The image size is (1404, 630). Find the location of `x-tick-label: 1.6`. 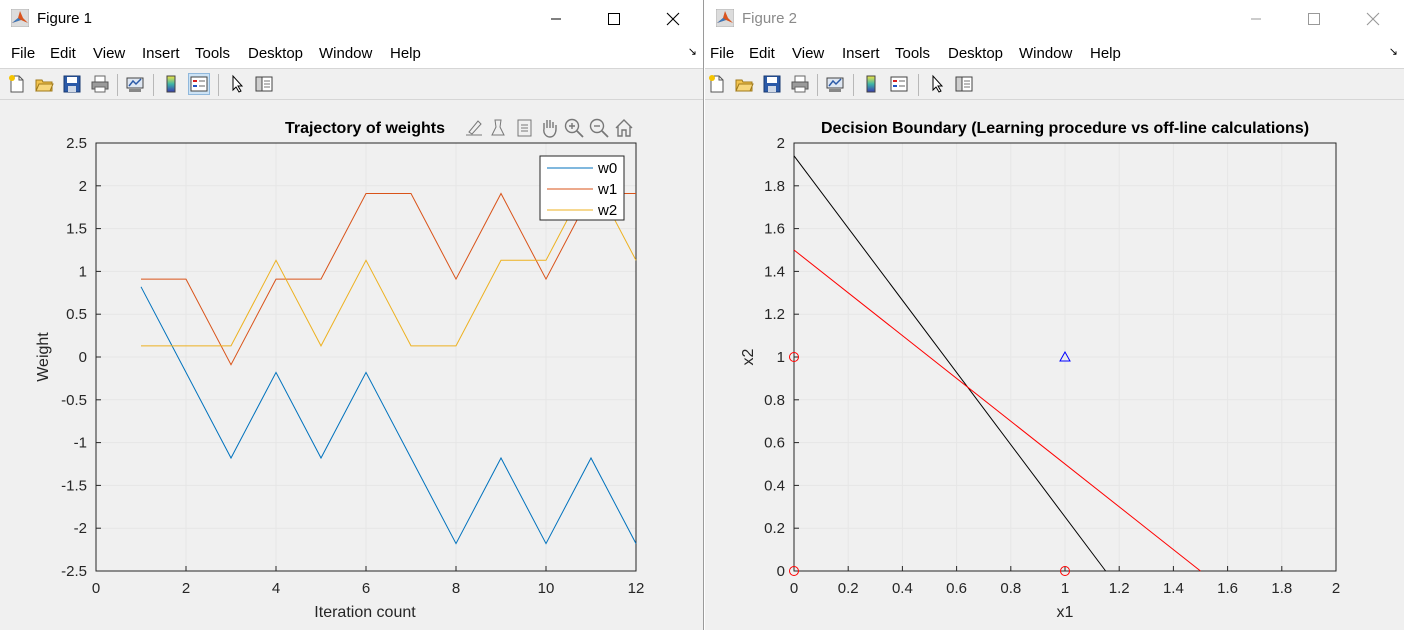

x-tick-label: 1.6 is located at coordinates (1227, 588).